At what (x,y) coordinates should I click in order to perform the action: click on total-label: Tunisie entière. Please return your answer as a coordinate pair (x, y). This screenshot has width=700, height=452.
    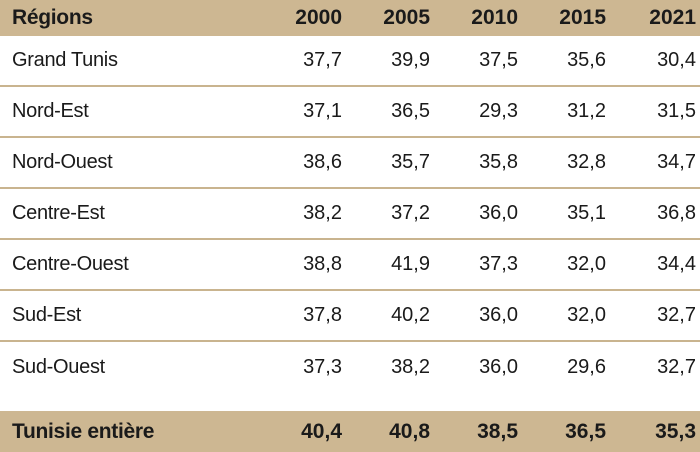
    Looking at the image, I should click on (83, 431).